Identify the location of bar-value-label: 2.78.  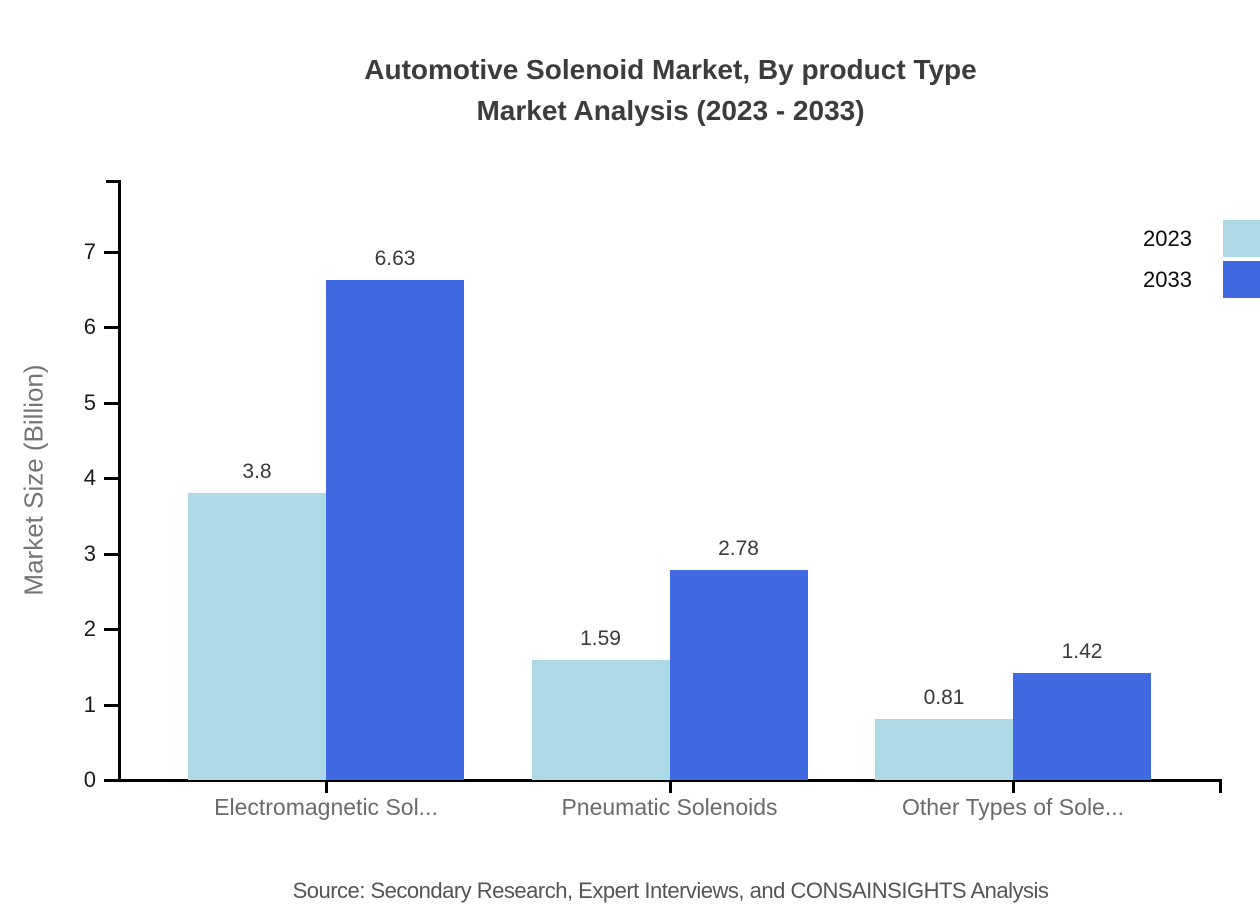
(738, 549).